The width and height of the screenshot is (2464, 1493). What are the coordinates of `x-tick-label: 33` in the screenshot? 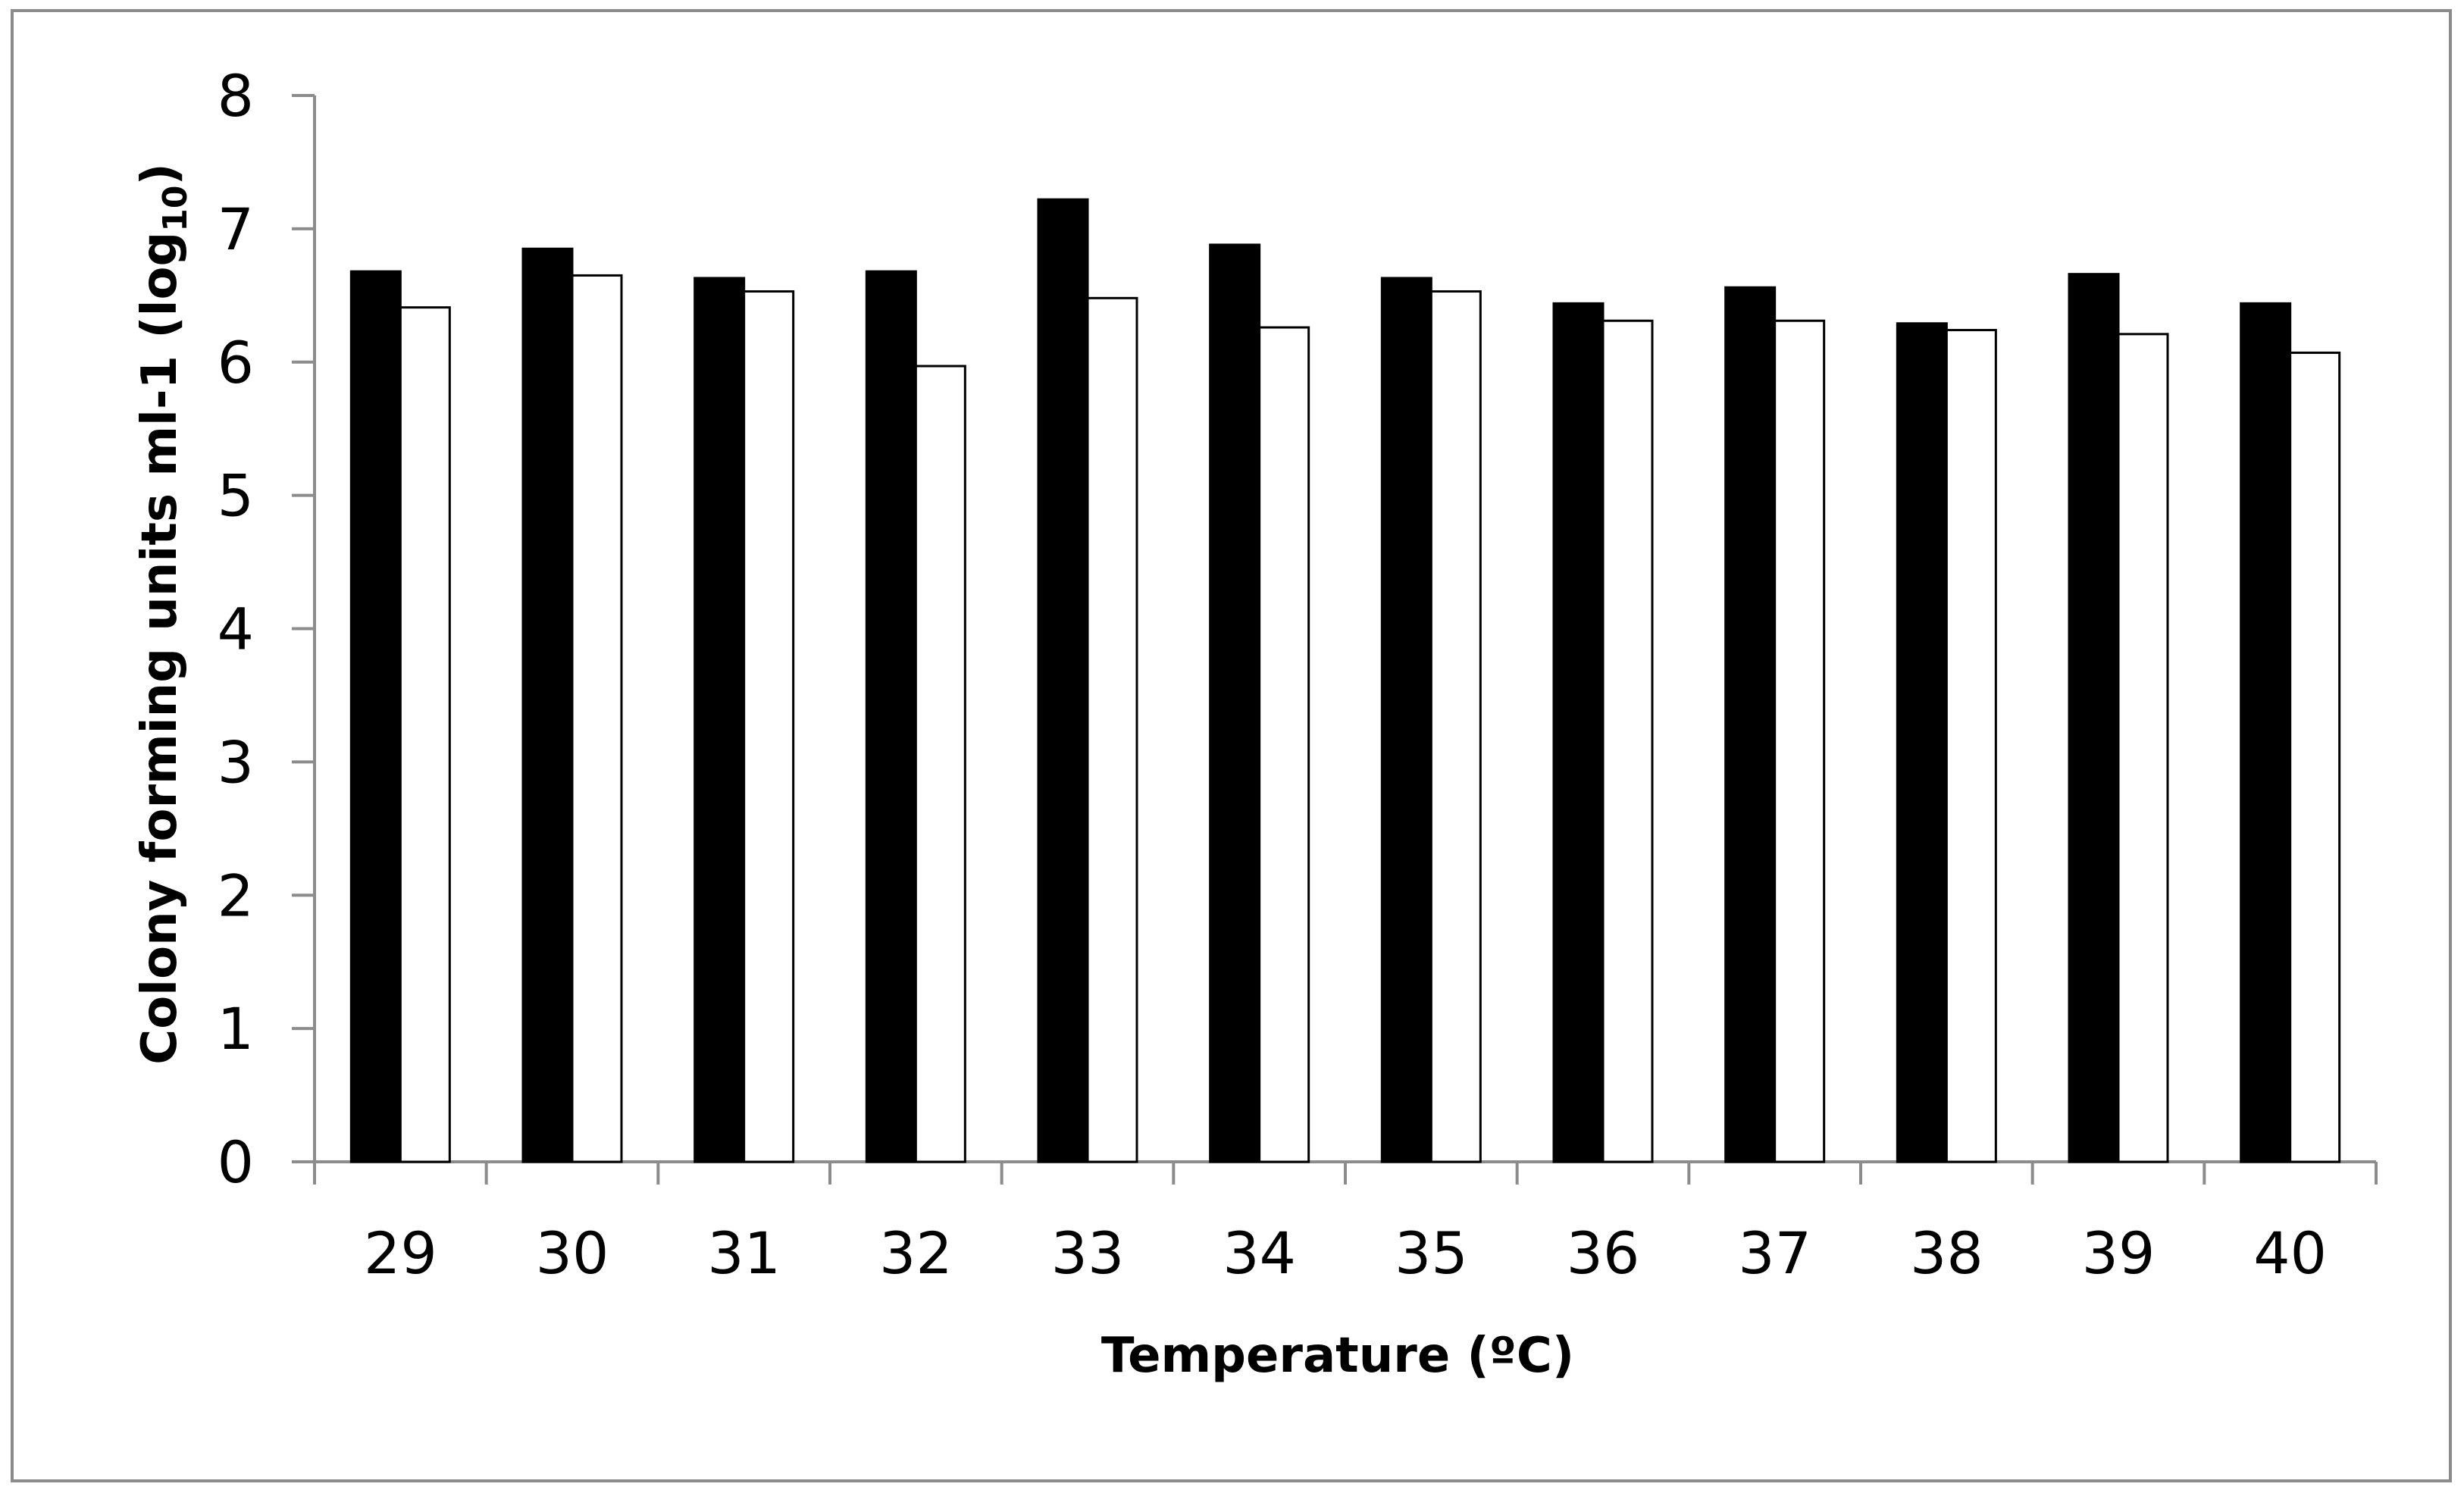 It's located at (1088, 1253).